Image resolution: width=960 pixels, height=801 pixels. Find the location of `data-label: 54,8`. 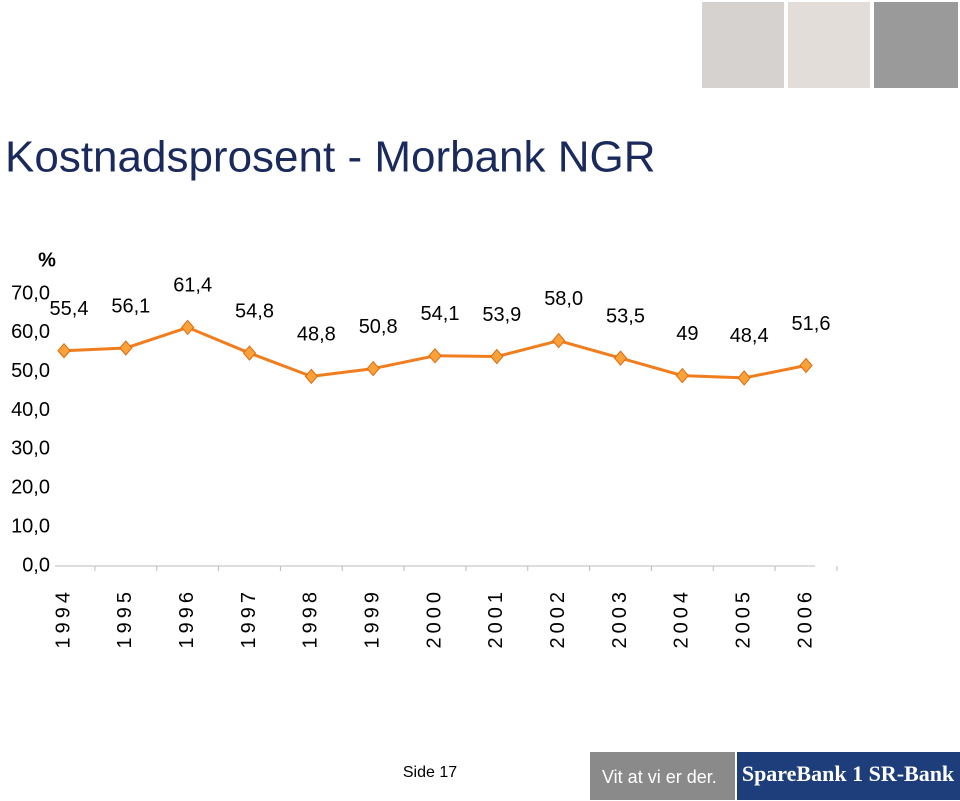

data-label: 54,8 is located at coordinates (254, 311).